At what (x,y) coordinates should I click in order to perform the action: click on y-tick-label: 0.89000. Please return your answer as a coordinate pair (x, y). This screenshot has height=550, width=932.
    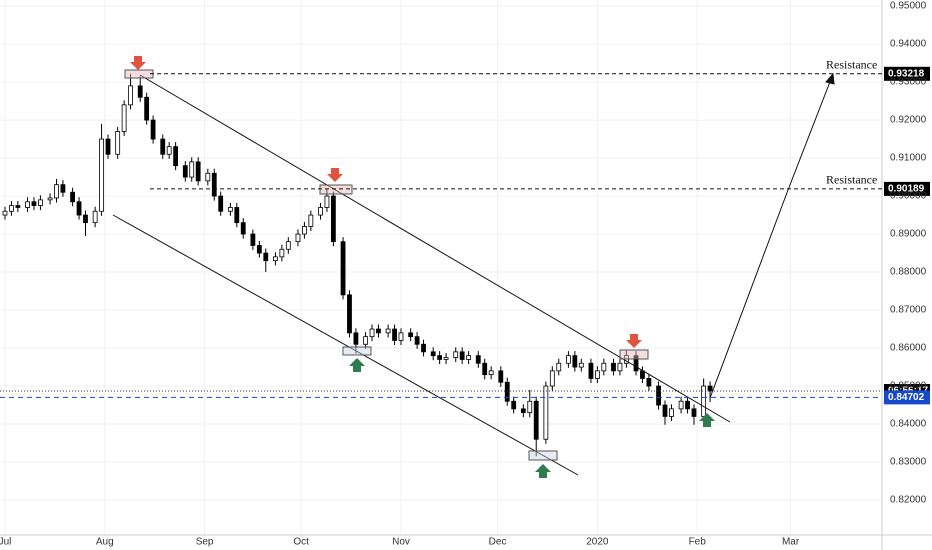
    Looking at the image, I should click on (908, 234).